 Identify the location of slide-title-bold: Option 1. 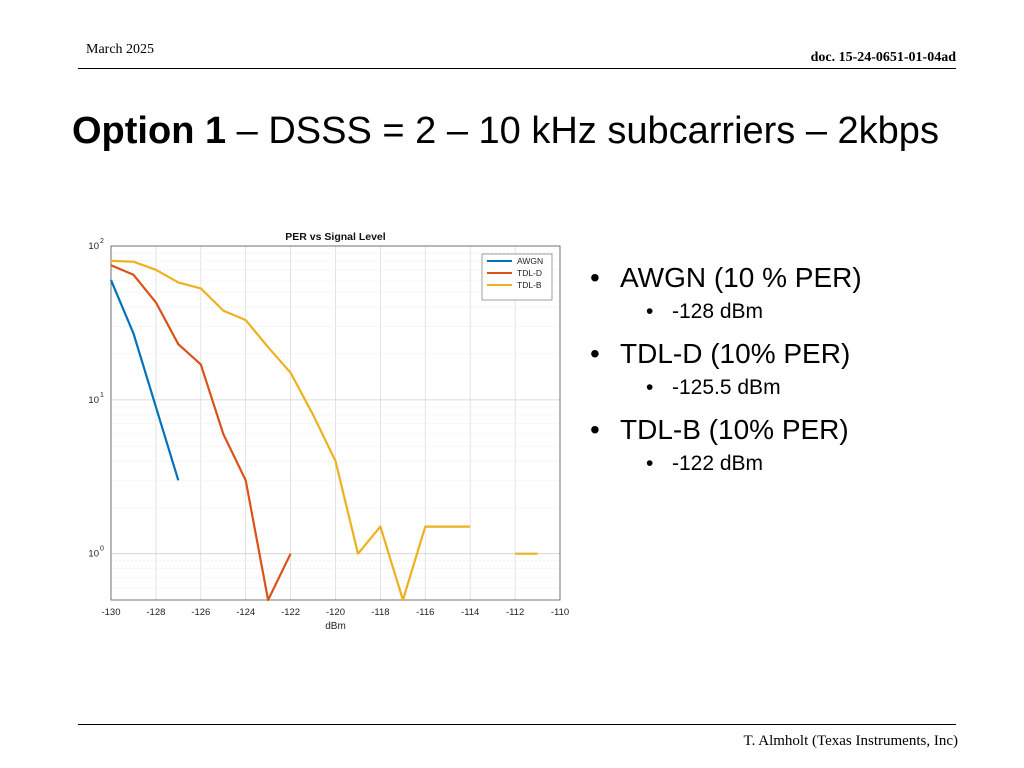
(149, 131).